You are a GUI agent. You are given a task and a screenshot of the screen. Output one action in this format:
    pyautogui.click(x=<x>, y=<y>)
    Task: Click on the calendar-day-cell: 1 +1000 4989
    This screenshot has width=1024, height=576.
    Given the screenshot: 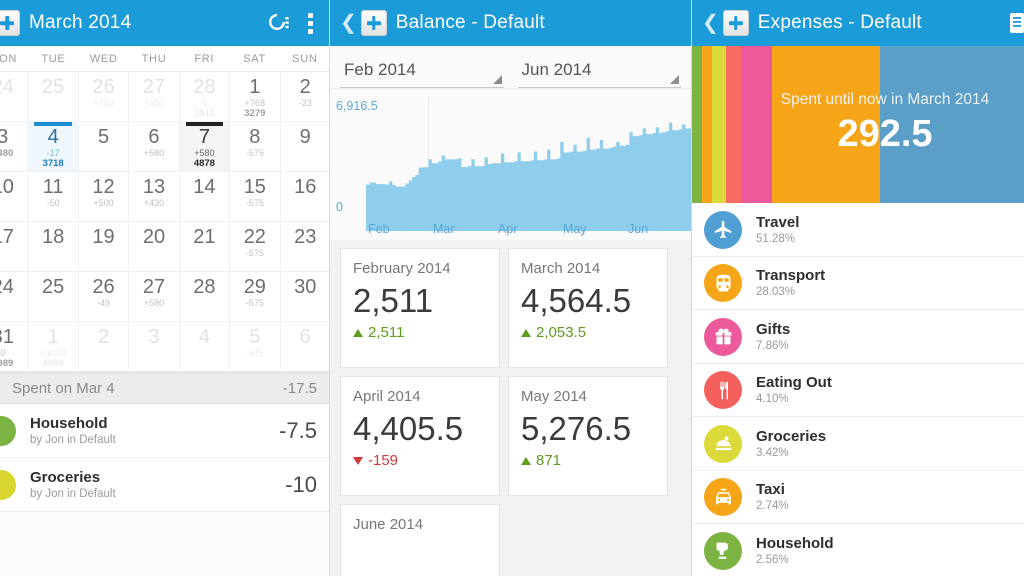 What is the action you would take?
    pyautogui.click(x=53, y=347)
    